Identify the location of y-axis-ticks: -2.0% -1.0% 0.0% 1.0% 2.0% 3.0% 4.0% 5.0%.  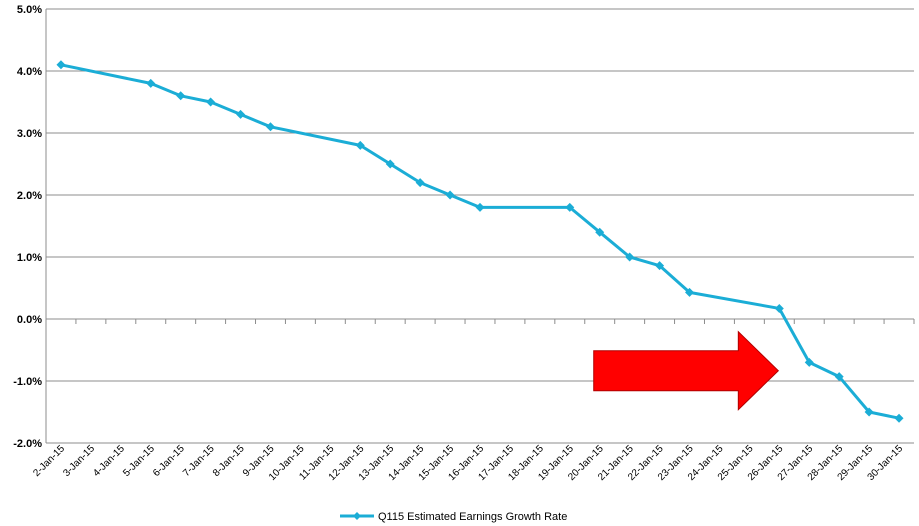
(27, 227).